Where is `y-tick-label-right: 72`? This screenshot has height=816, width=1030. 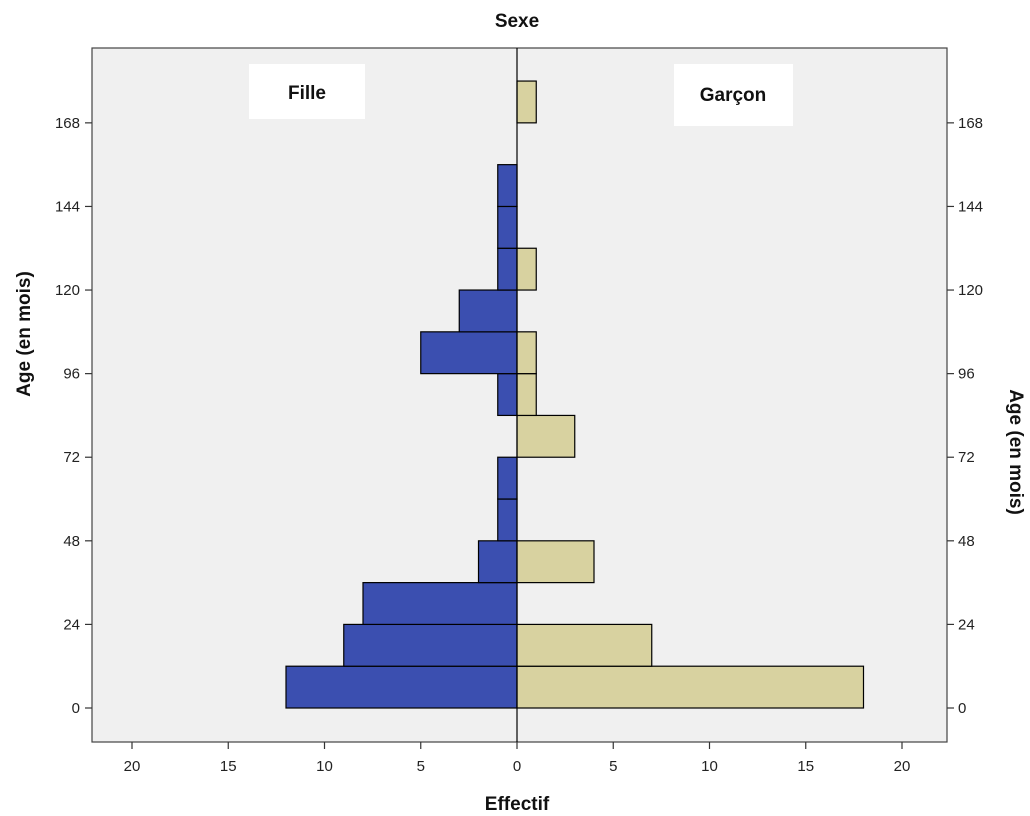
y-tick-label-right: 72 is located at coordinates (966, 457).